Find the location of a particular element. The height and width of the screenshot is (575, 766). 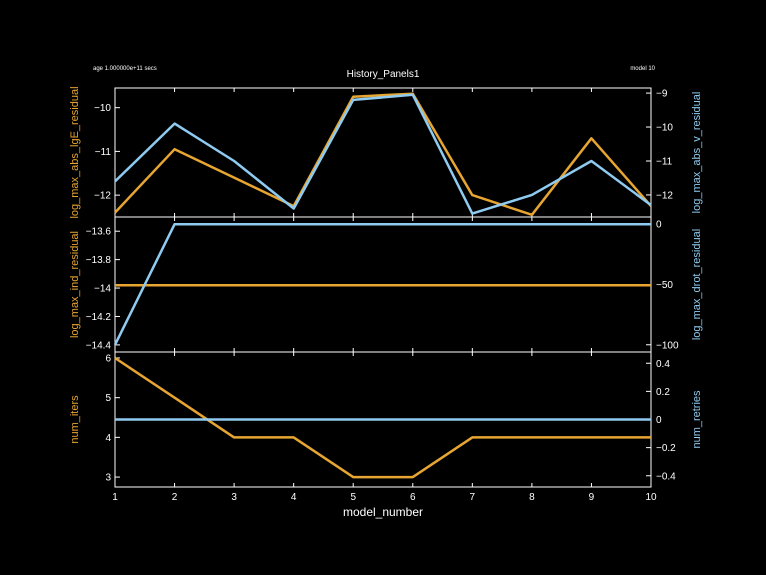

x-tick-label: 9 is located at coordinates (592, 497).